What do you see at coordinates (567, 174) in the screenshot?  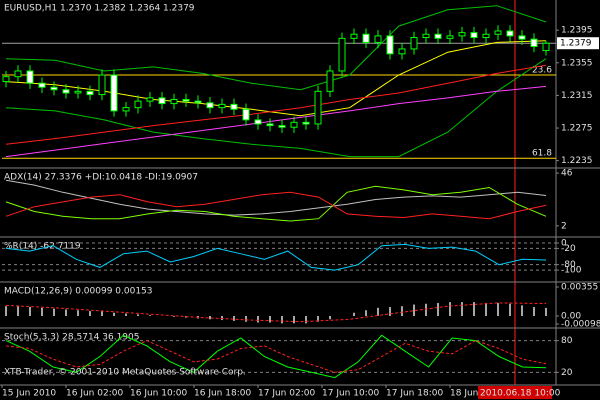 I see `y-tick-label: 46` at bounding box center [567, 174].